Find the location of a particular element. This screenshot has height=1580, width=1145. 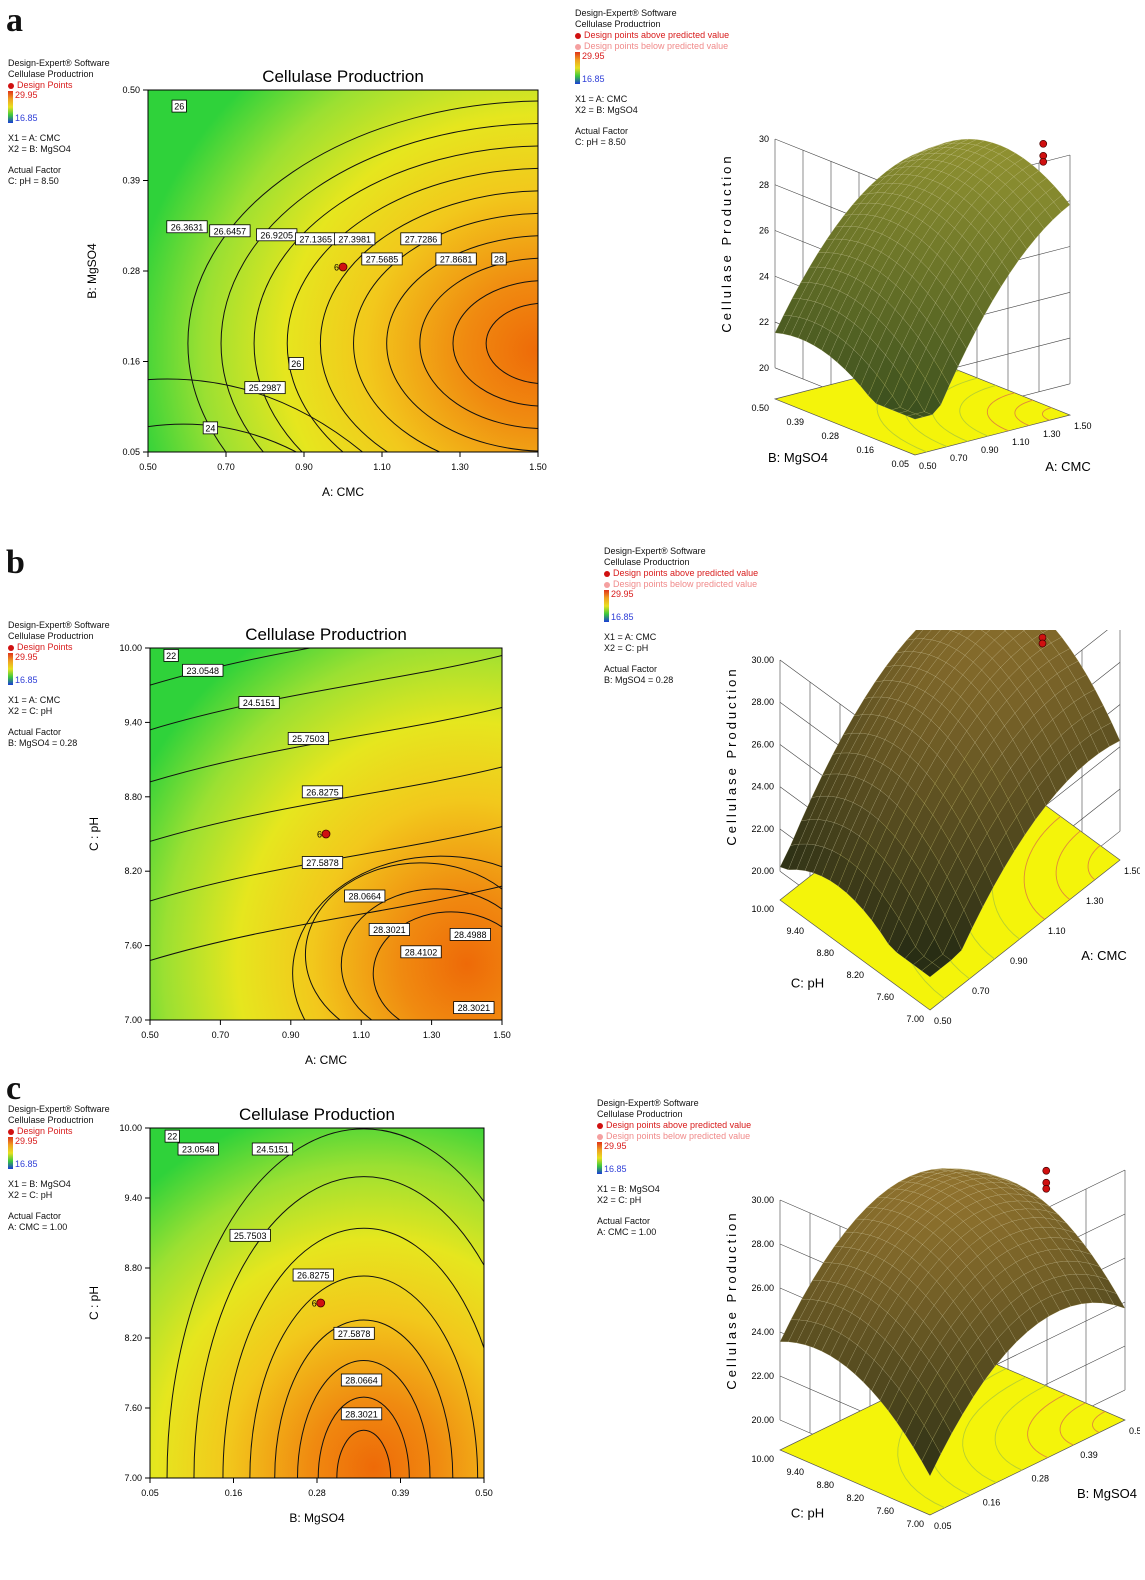

chart-title: Cellulase Productrion is located at coordinates (343, 76).